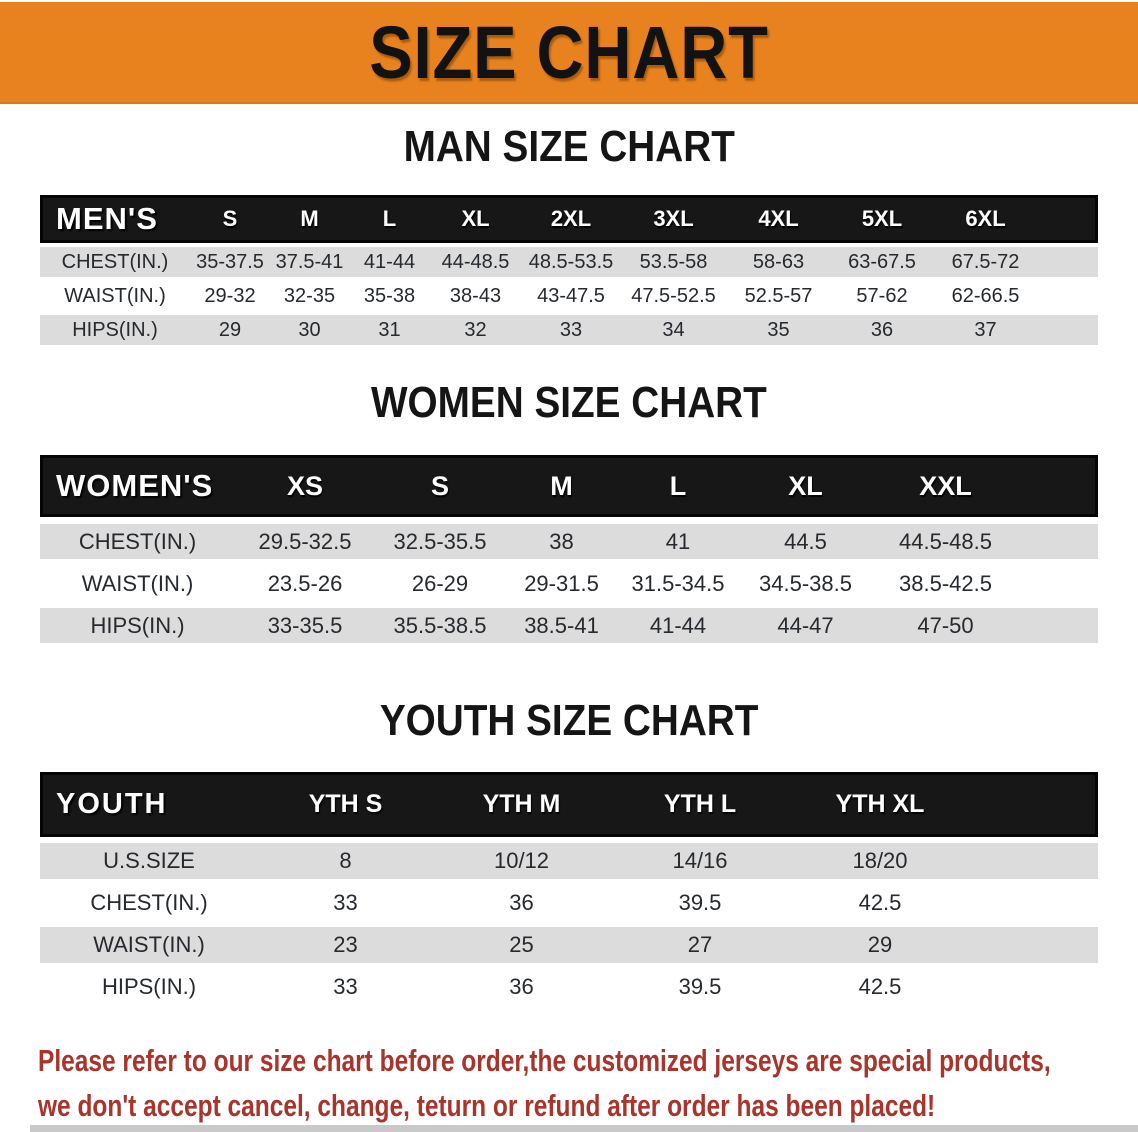 This screenshot has width=1138, height=1132. What do you see at coordinates (475, 261) in the screenshot?
I see `size-value-cell: 44-48.5` at bounding box center [475, 261].